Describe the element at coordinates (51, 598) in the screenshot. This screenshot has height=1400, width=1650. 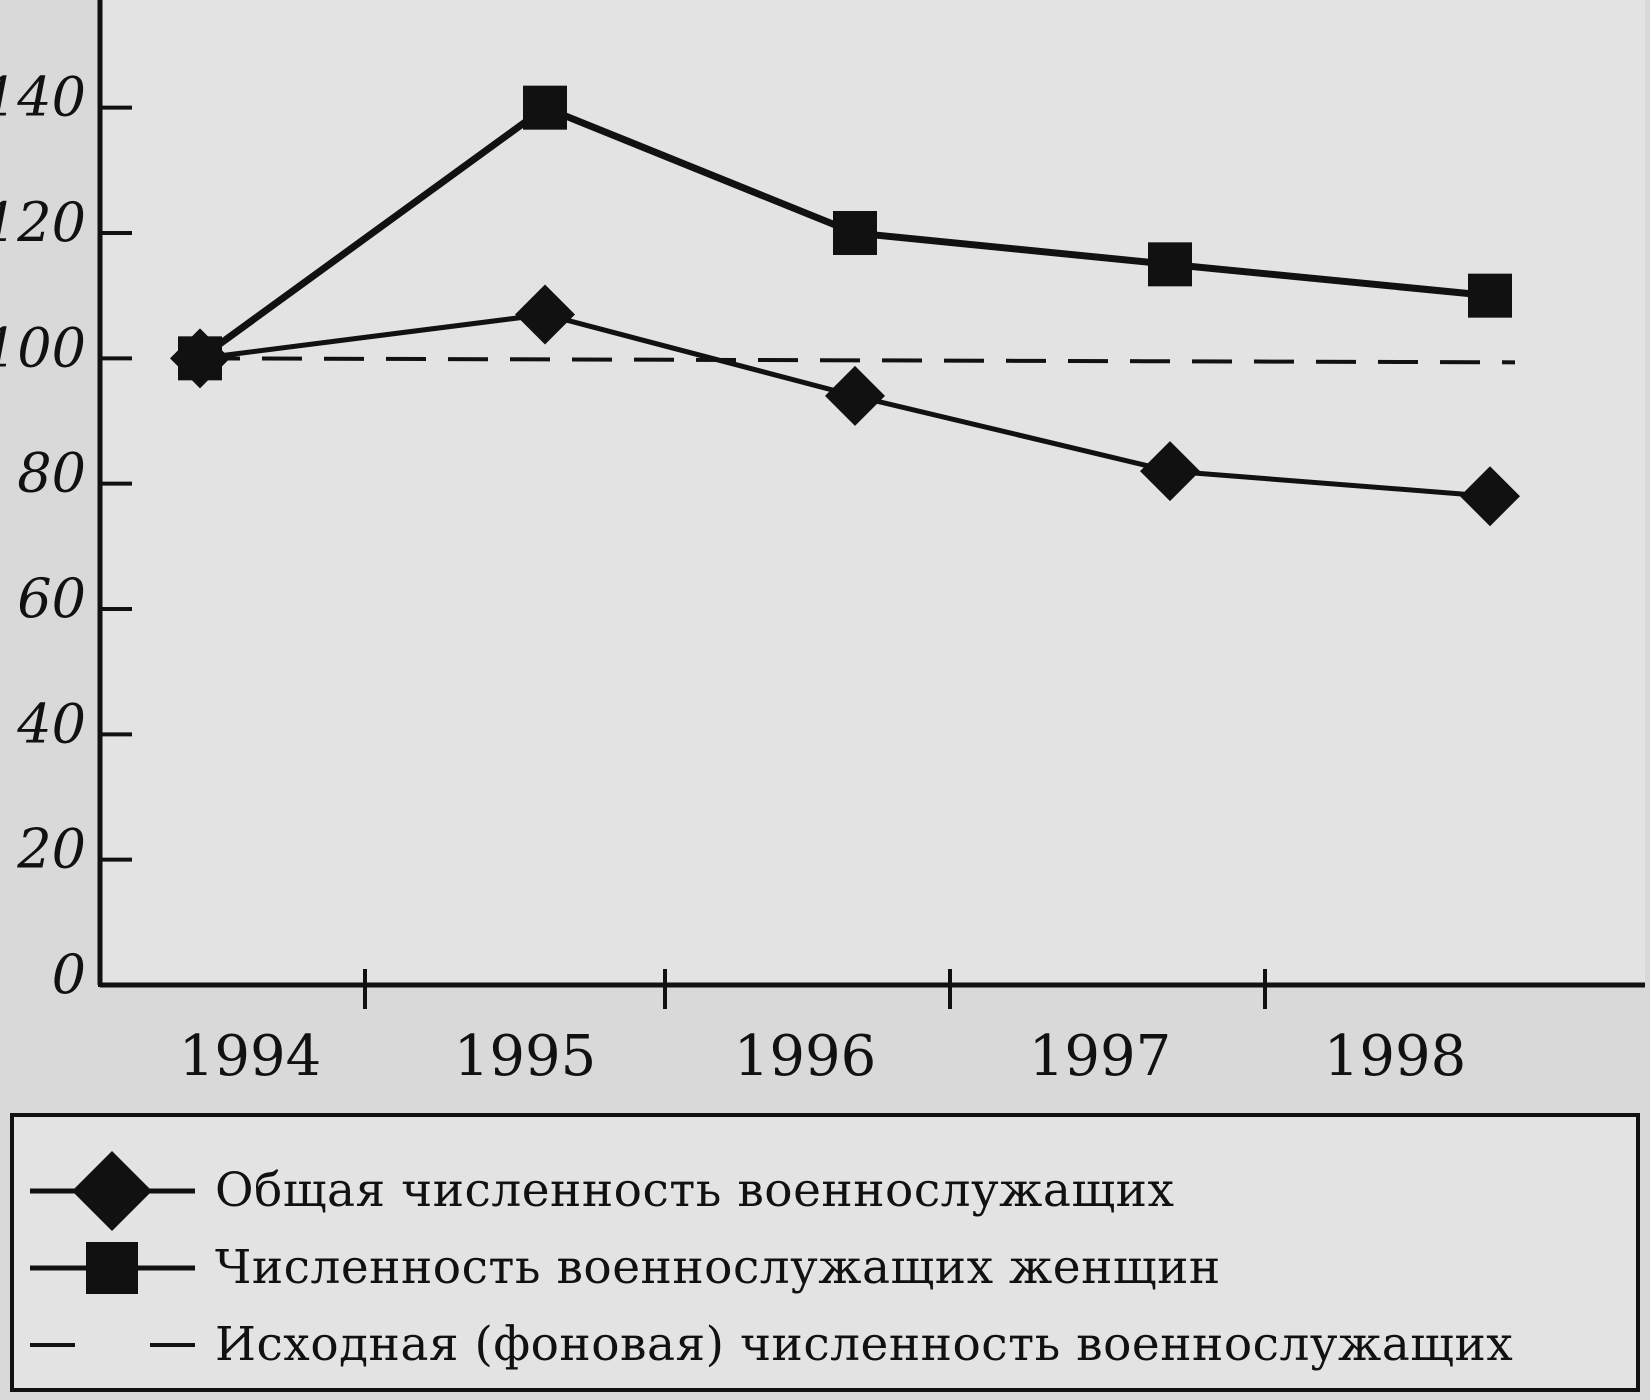
I see `y-tick-label: 60` at that location.